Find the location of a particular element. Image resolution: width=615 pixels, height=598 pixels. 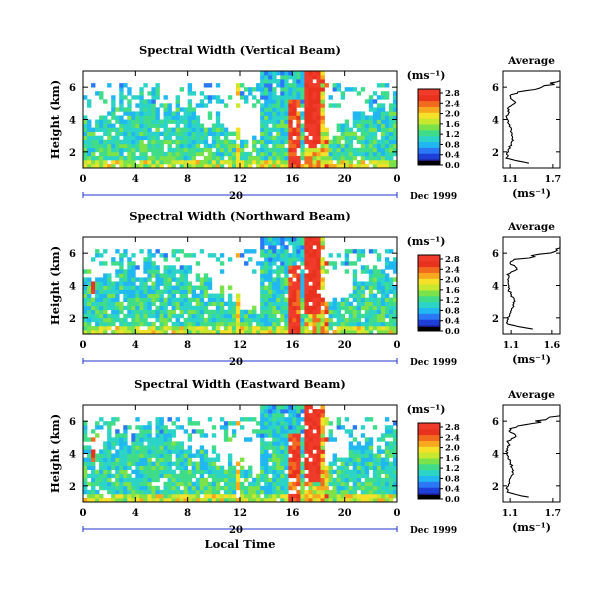

panel-title: Spectral Width (Vertical Beam) is located at coordinates (240, 50).